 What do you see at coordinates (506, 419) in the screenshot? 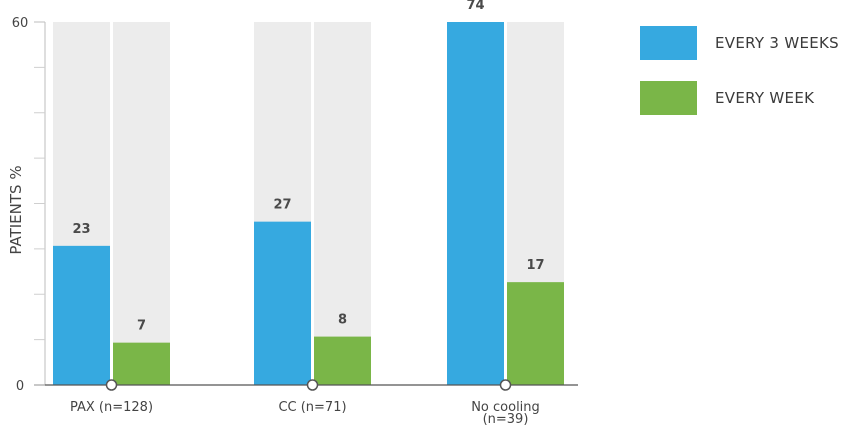
I see `x-tick-label-line: (n=39)` at bounding box center [506, 419].